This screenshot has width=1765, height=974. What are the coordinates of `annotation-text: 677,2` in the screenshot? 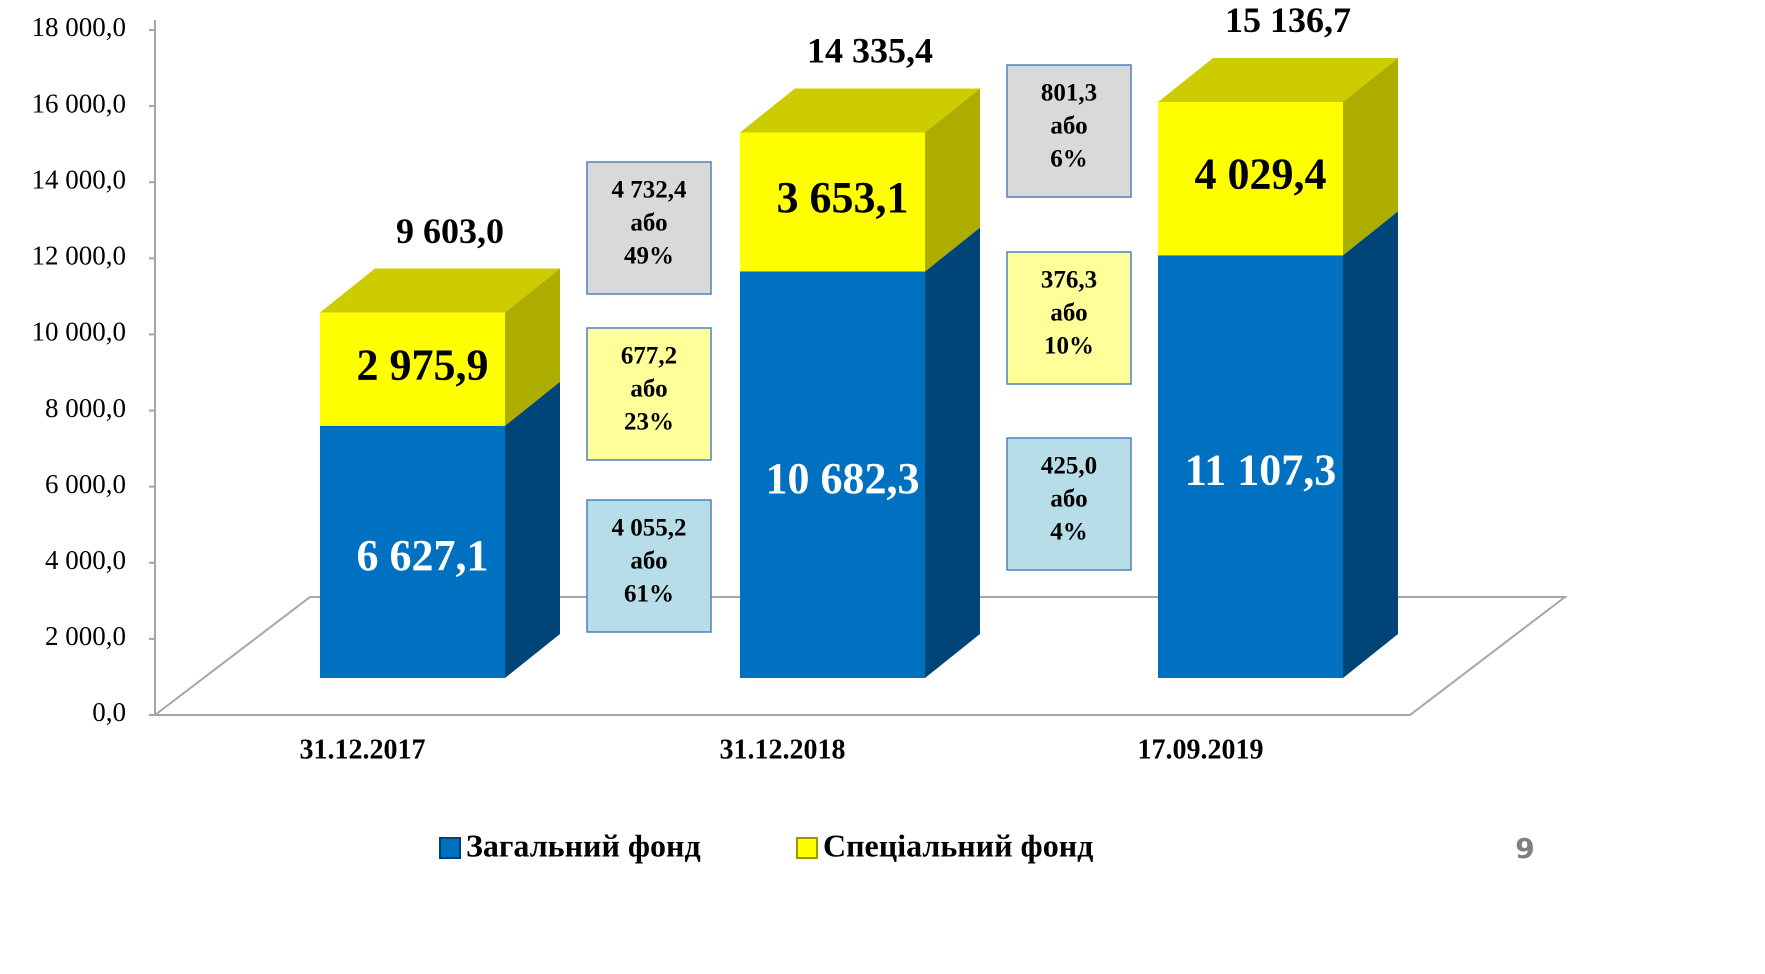 It's located at (649, 356).